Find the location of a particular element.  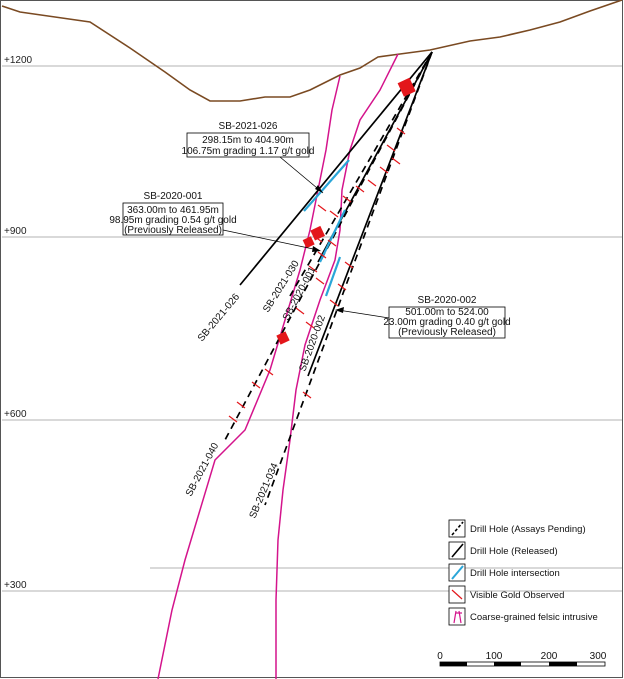

legend-label: Drill Hole (Assays Pending) is located at coordinates (528, 529).